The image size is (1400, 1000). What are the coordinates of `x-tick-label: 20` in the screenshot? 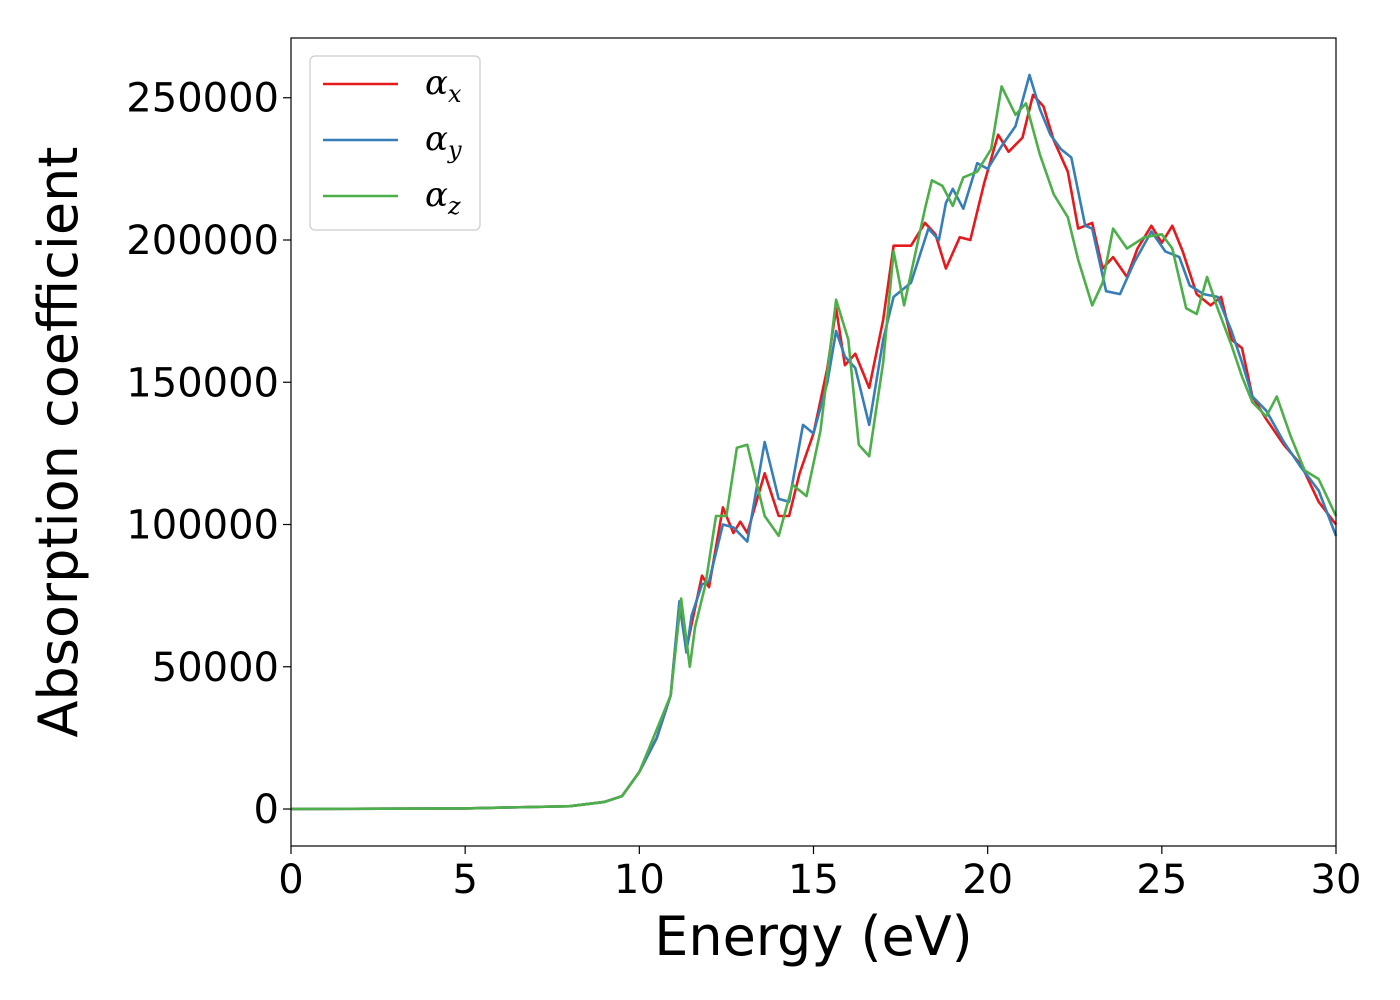 It's located at (987, 880).